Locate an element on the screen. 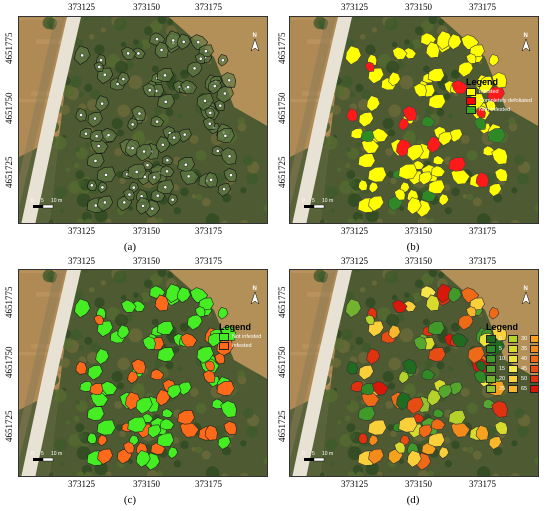 The image size is (550, 511). legend-item: 5 is located at coordinates (497, 349).